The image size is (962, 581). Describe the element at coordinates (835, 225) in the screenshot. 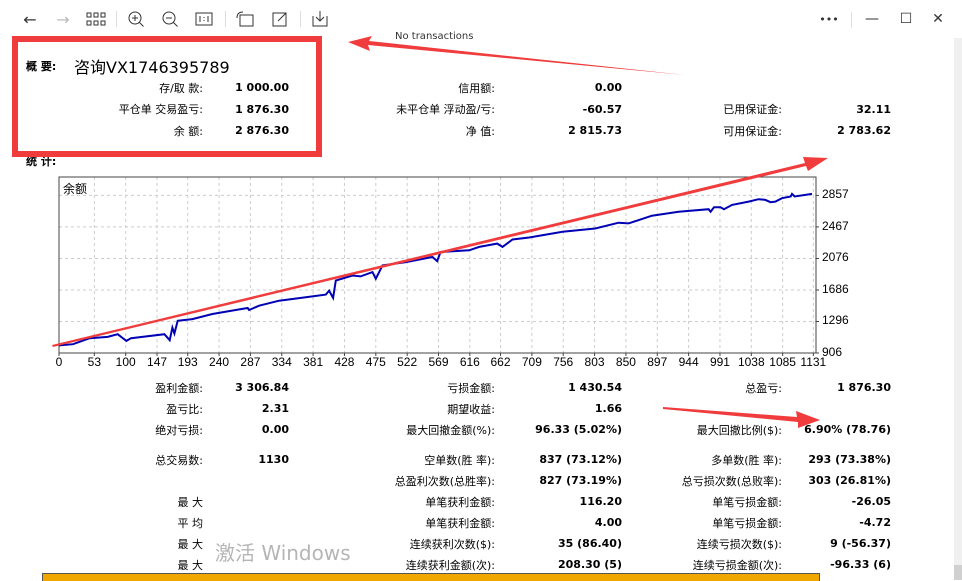

I see `y-tick-label: 2467` at that location.